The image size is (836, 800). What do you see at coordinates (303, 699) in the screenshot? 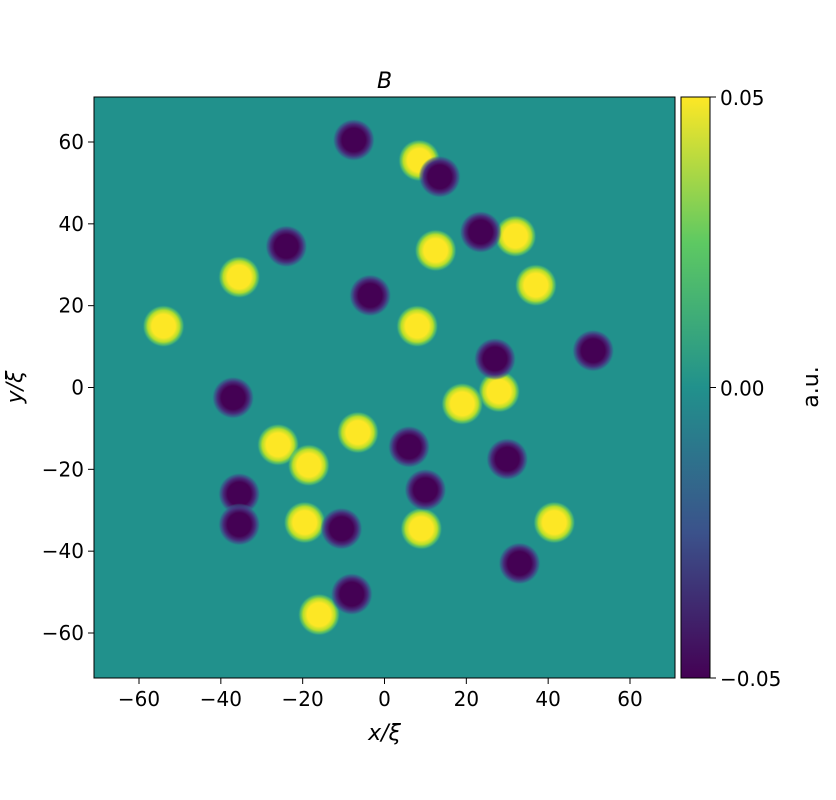
I see `x-tick-label: −20` at bounding box center [303, 699].